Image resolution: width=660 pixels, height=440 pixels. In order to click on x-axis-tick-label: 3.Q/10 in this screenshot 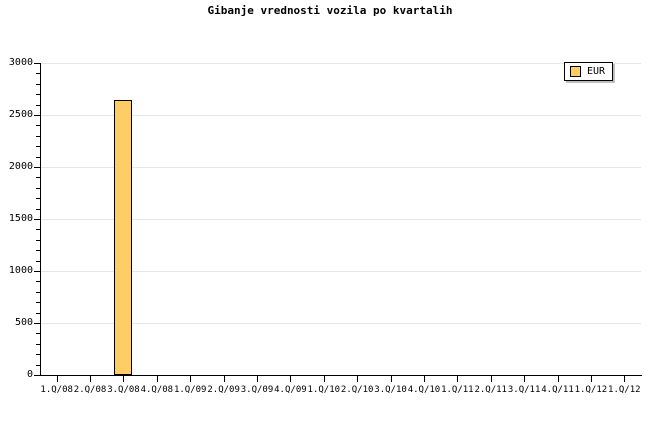, I will do `click(390, 390)`.